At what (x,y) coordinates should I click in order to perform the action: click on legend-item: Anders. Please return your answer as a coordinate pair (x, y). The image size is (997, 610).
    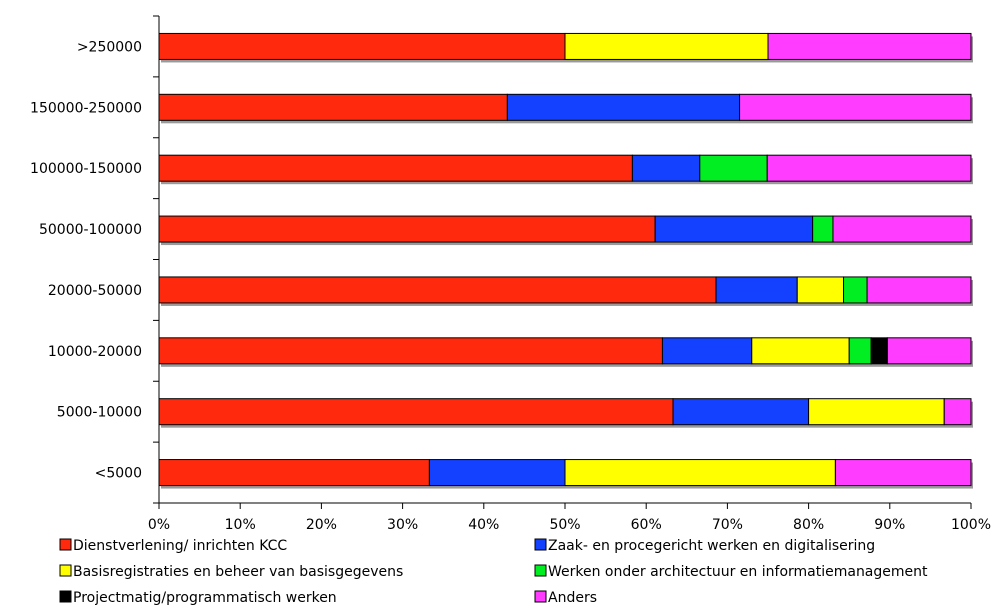
    Looking at the image, I should click on (565, 598).